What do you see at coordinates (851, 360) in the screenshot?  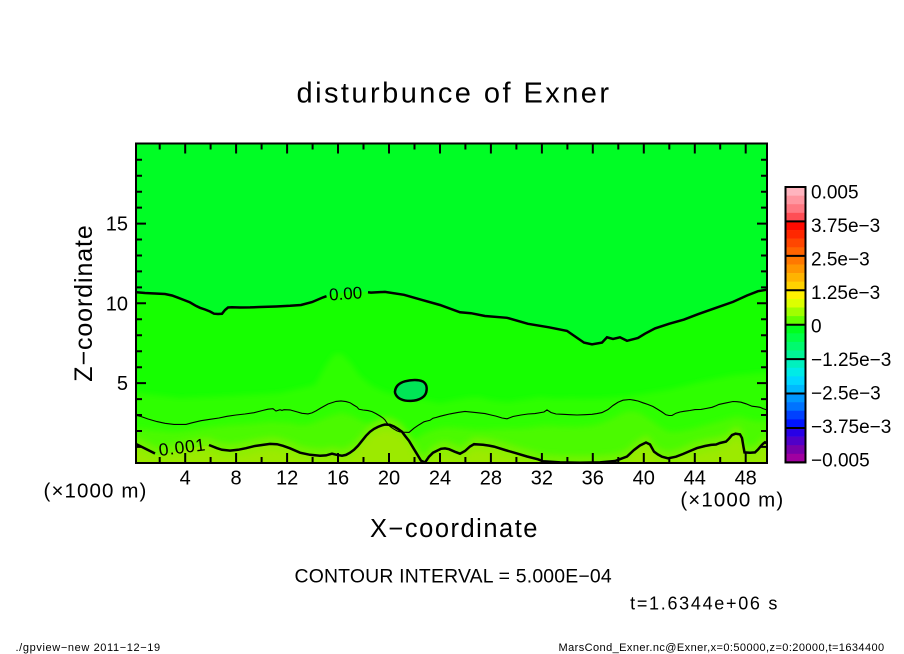 I see `svg-text: −1.25e−3` at bounding box center [851, 360].